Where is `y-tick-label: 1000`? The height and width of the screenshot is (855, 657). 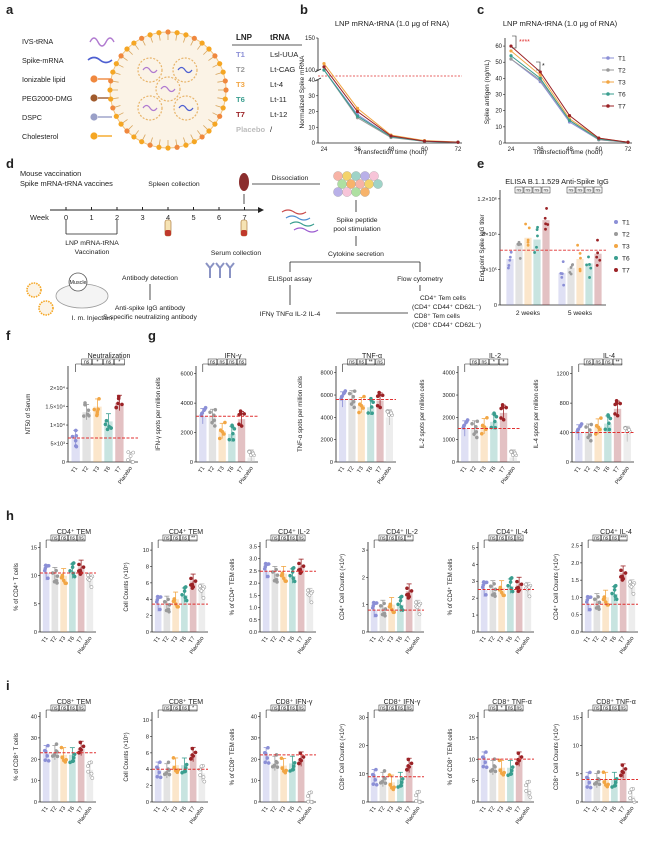 y-tick-label: 1000 is located at coordinates (449, 441).